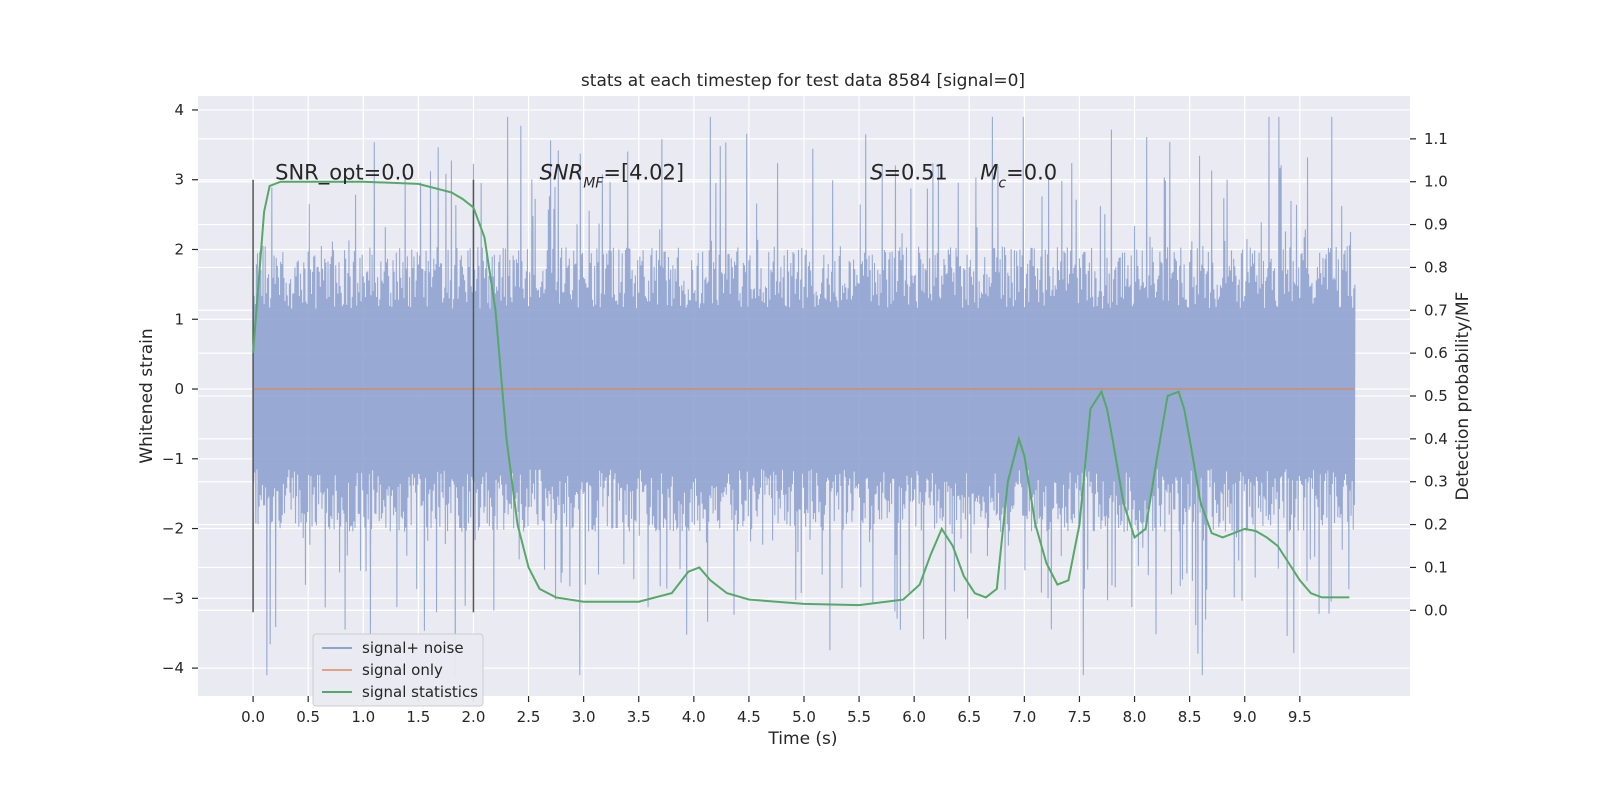  Describe the element at coordinates (529, 717) in the screenshot. I see `x-tick-label: 2.5` at that location.